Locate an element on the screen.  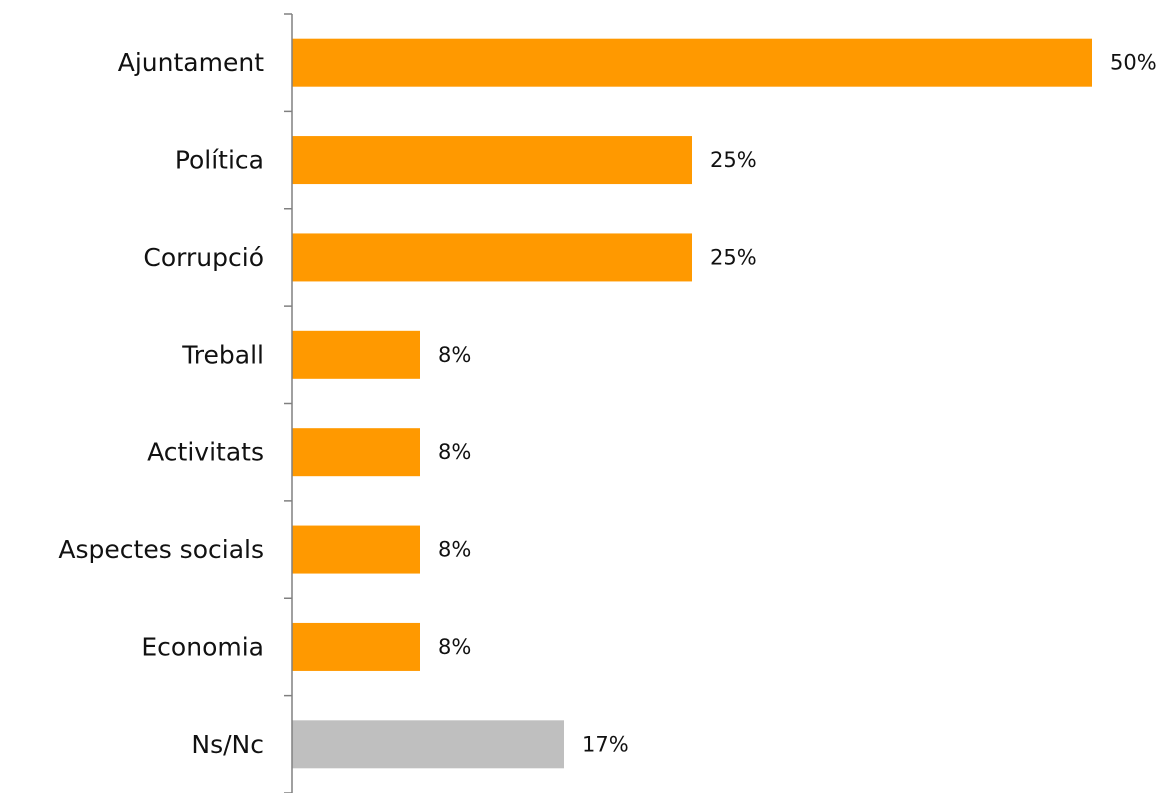
category-label: Ajuntament is located at coordinates (191, 62).